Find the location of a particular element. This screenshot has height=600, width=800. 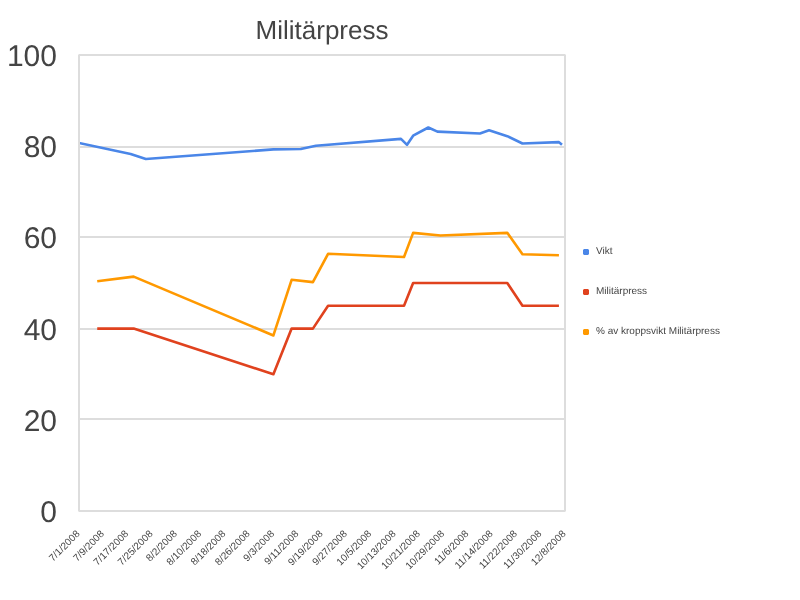

chart-title: Militärpress is located at coordinates (322, 30).